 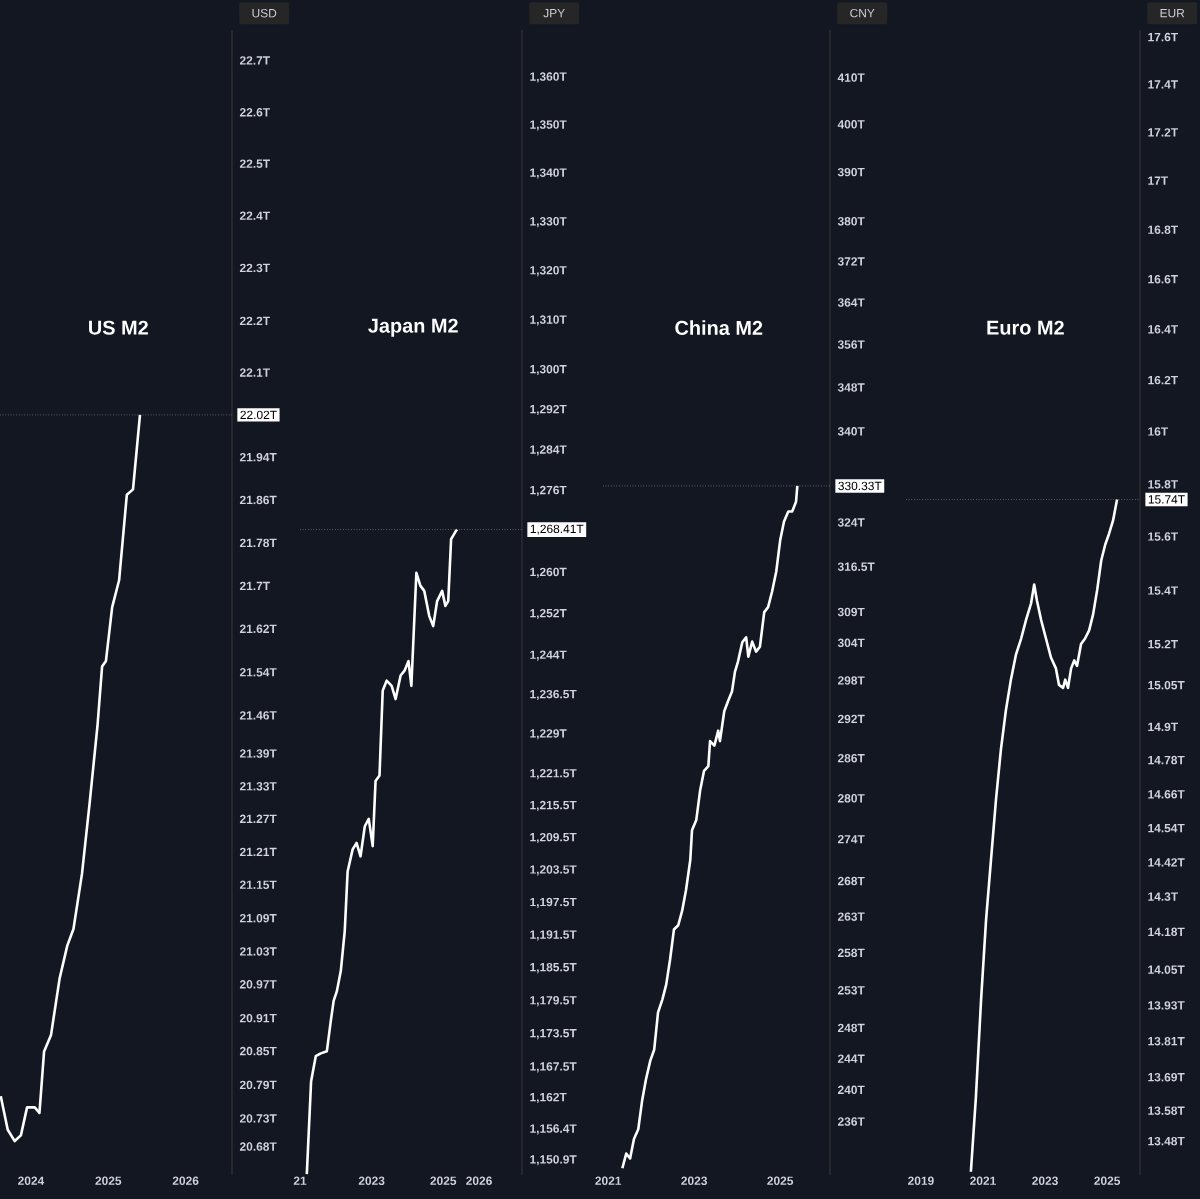 What do you see at coordinates (1158, 180) in the screenshot?
I see `y-tick-label: 17T` at bounding box center [1158, 180].